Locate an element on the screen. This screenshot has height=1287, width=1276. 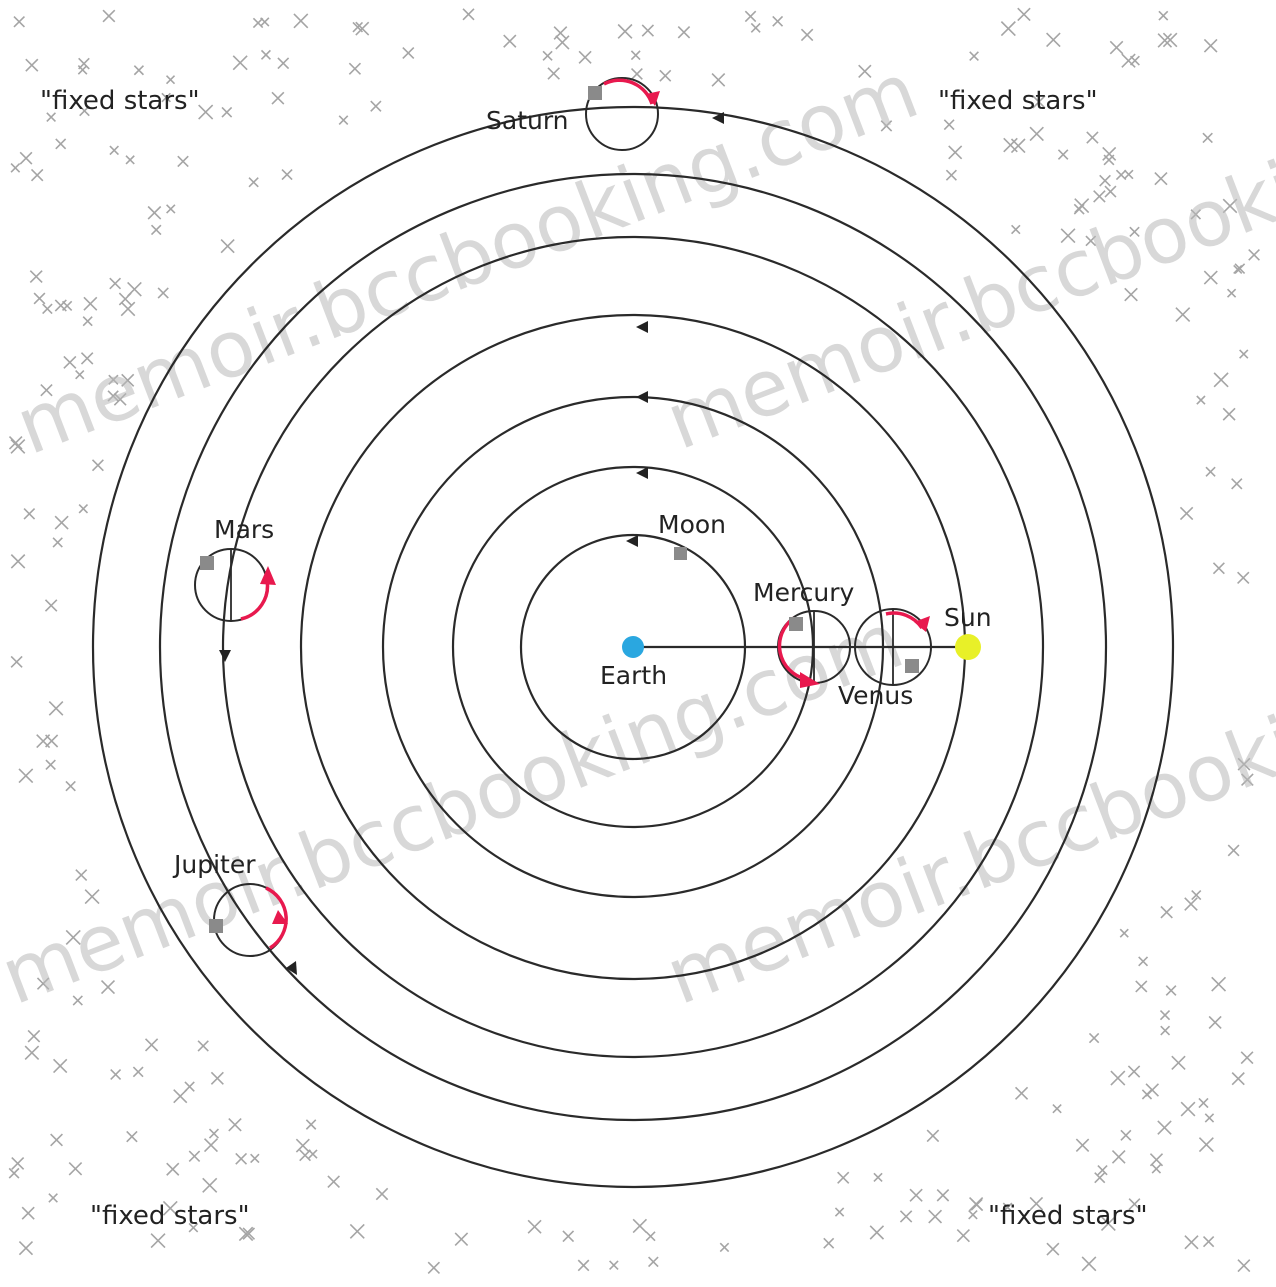
mercury-label: Mercury is located at coordinates (804, 592).